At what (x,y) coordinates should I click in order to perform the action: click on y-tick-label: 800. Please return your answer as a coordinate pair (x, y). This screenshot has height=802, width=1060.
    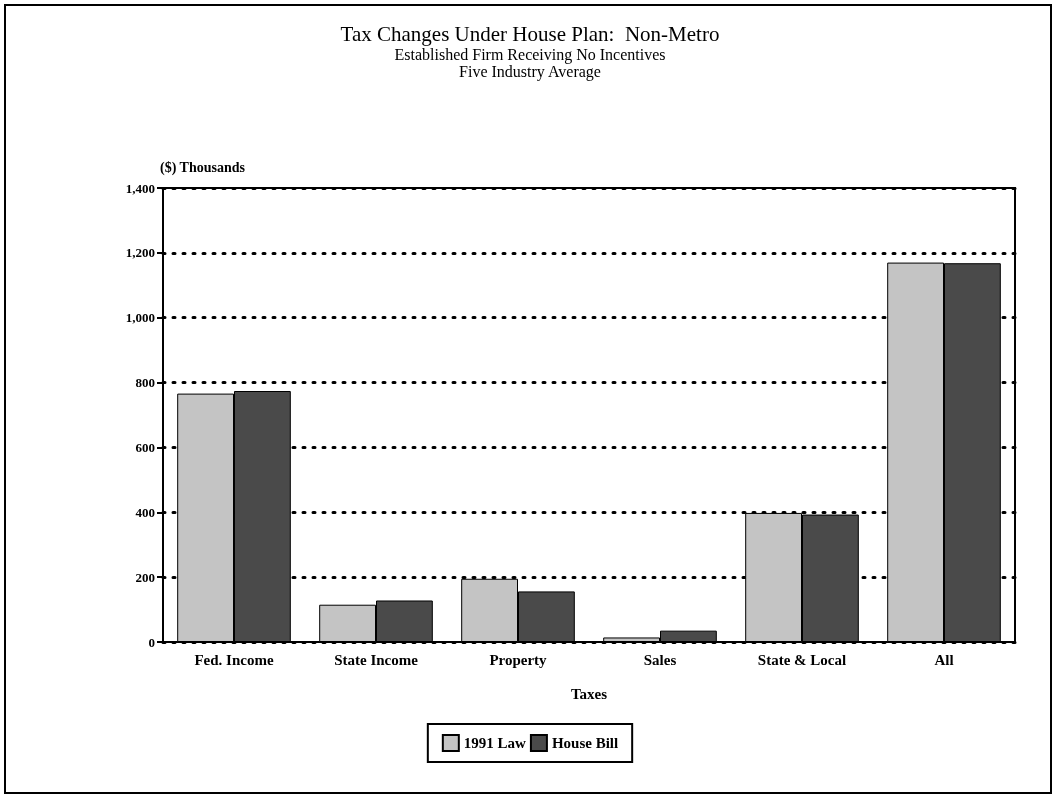
    Looking at the image, I should click on (145, 383).